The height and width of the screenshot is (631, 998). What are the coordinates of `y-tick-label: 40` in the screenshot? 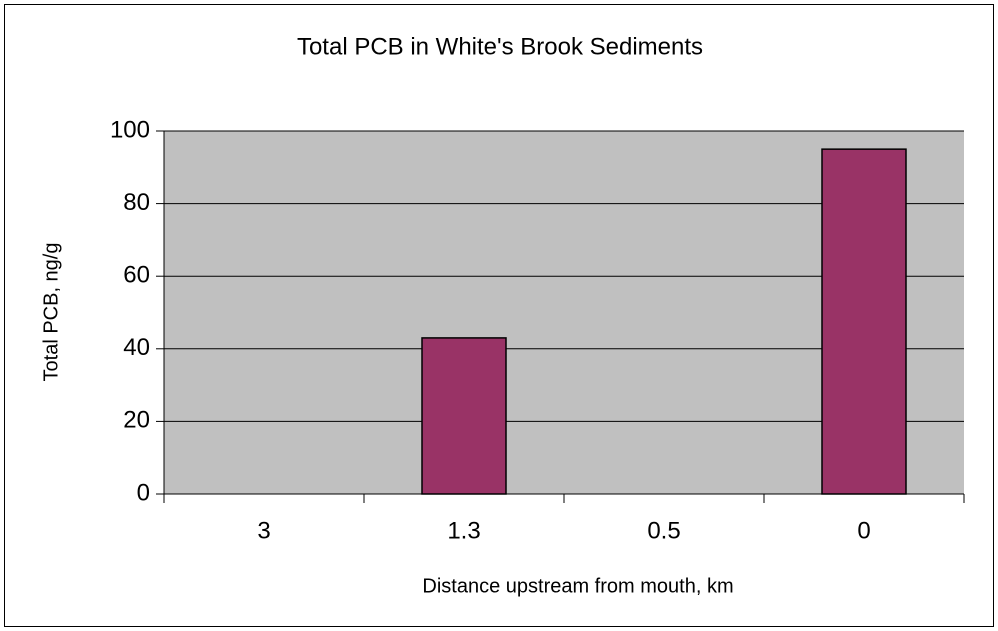 It's located at (136, 347).